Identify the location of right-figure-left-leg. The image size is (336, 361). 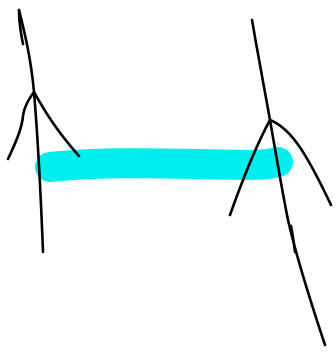
(250, 167).